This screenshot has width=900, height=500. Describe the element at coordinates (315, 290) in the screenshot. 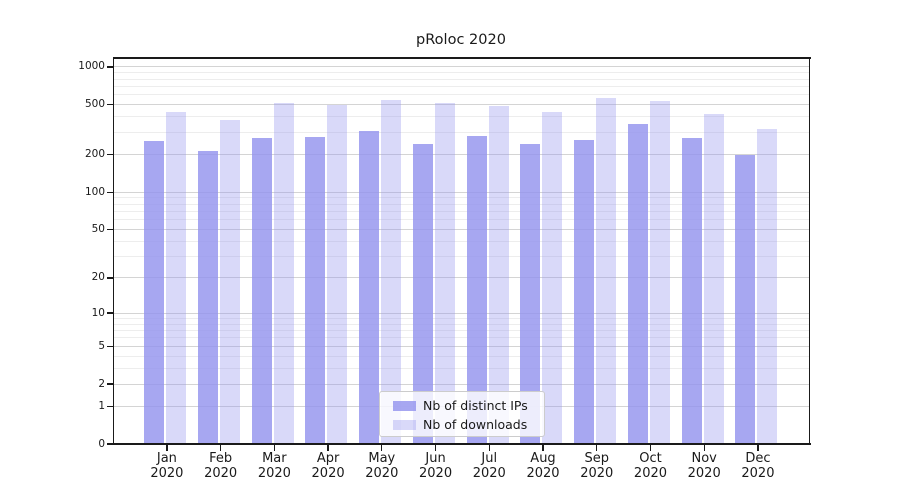

I see `bar-distinct-ips-apr` at that location.